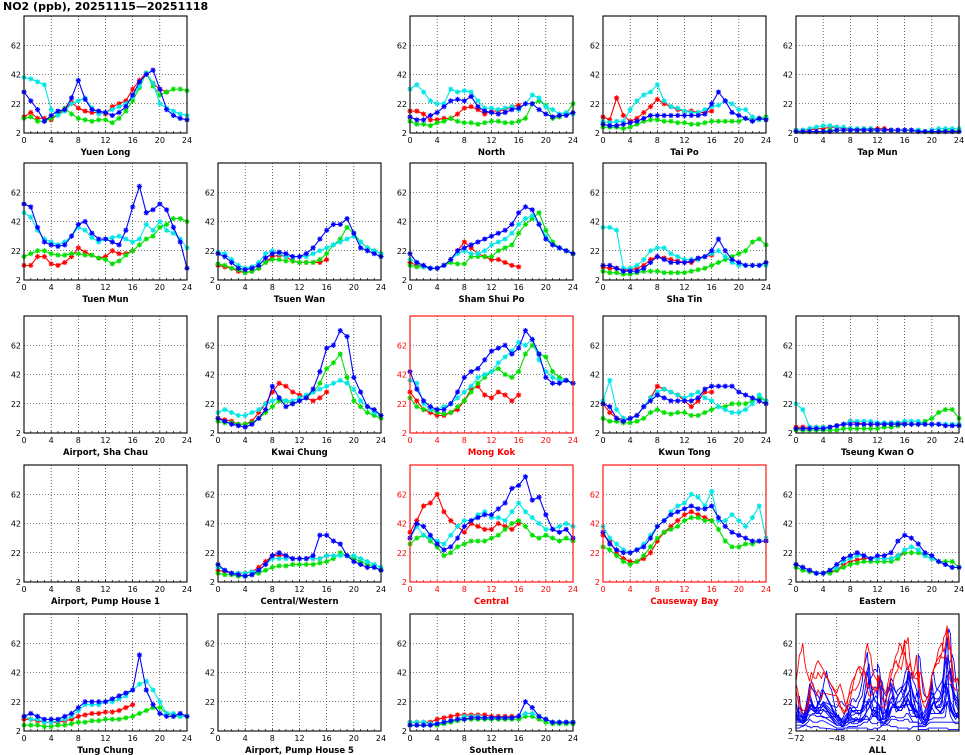 This screenshot has width=965, height=755. What do you see at coordinates (299, 602) in the screenshot?
I see `station-name: Central/Western` at bounding box center [299, 602].